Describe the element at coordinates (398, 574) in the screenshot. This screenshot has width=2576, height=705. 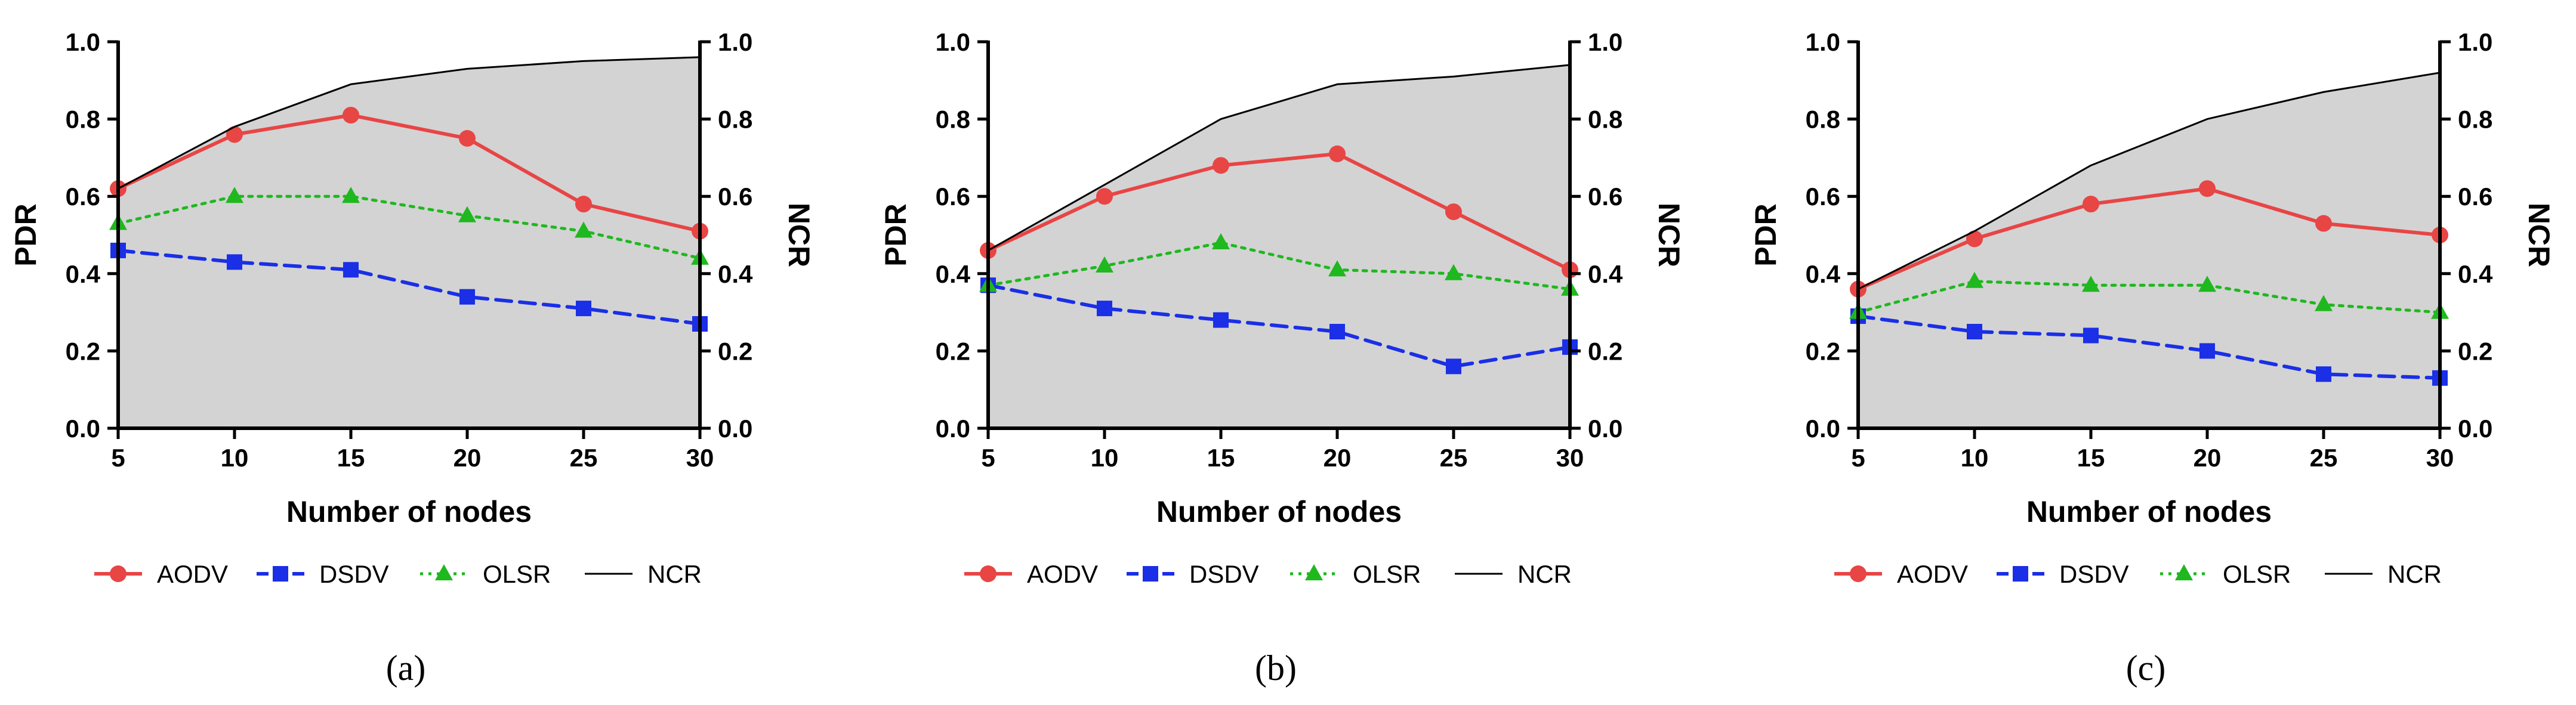
I see `legend: AODV DSDV OLSR NCR` at that location.